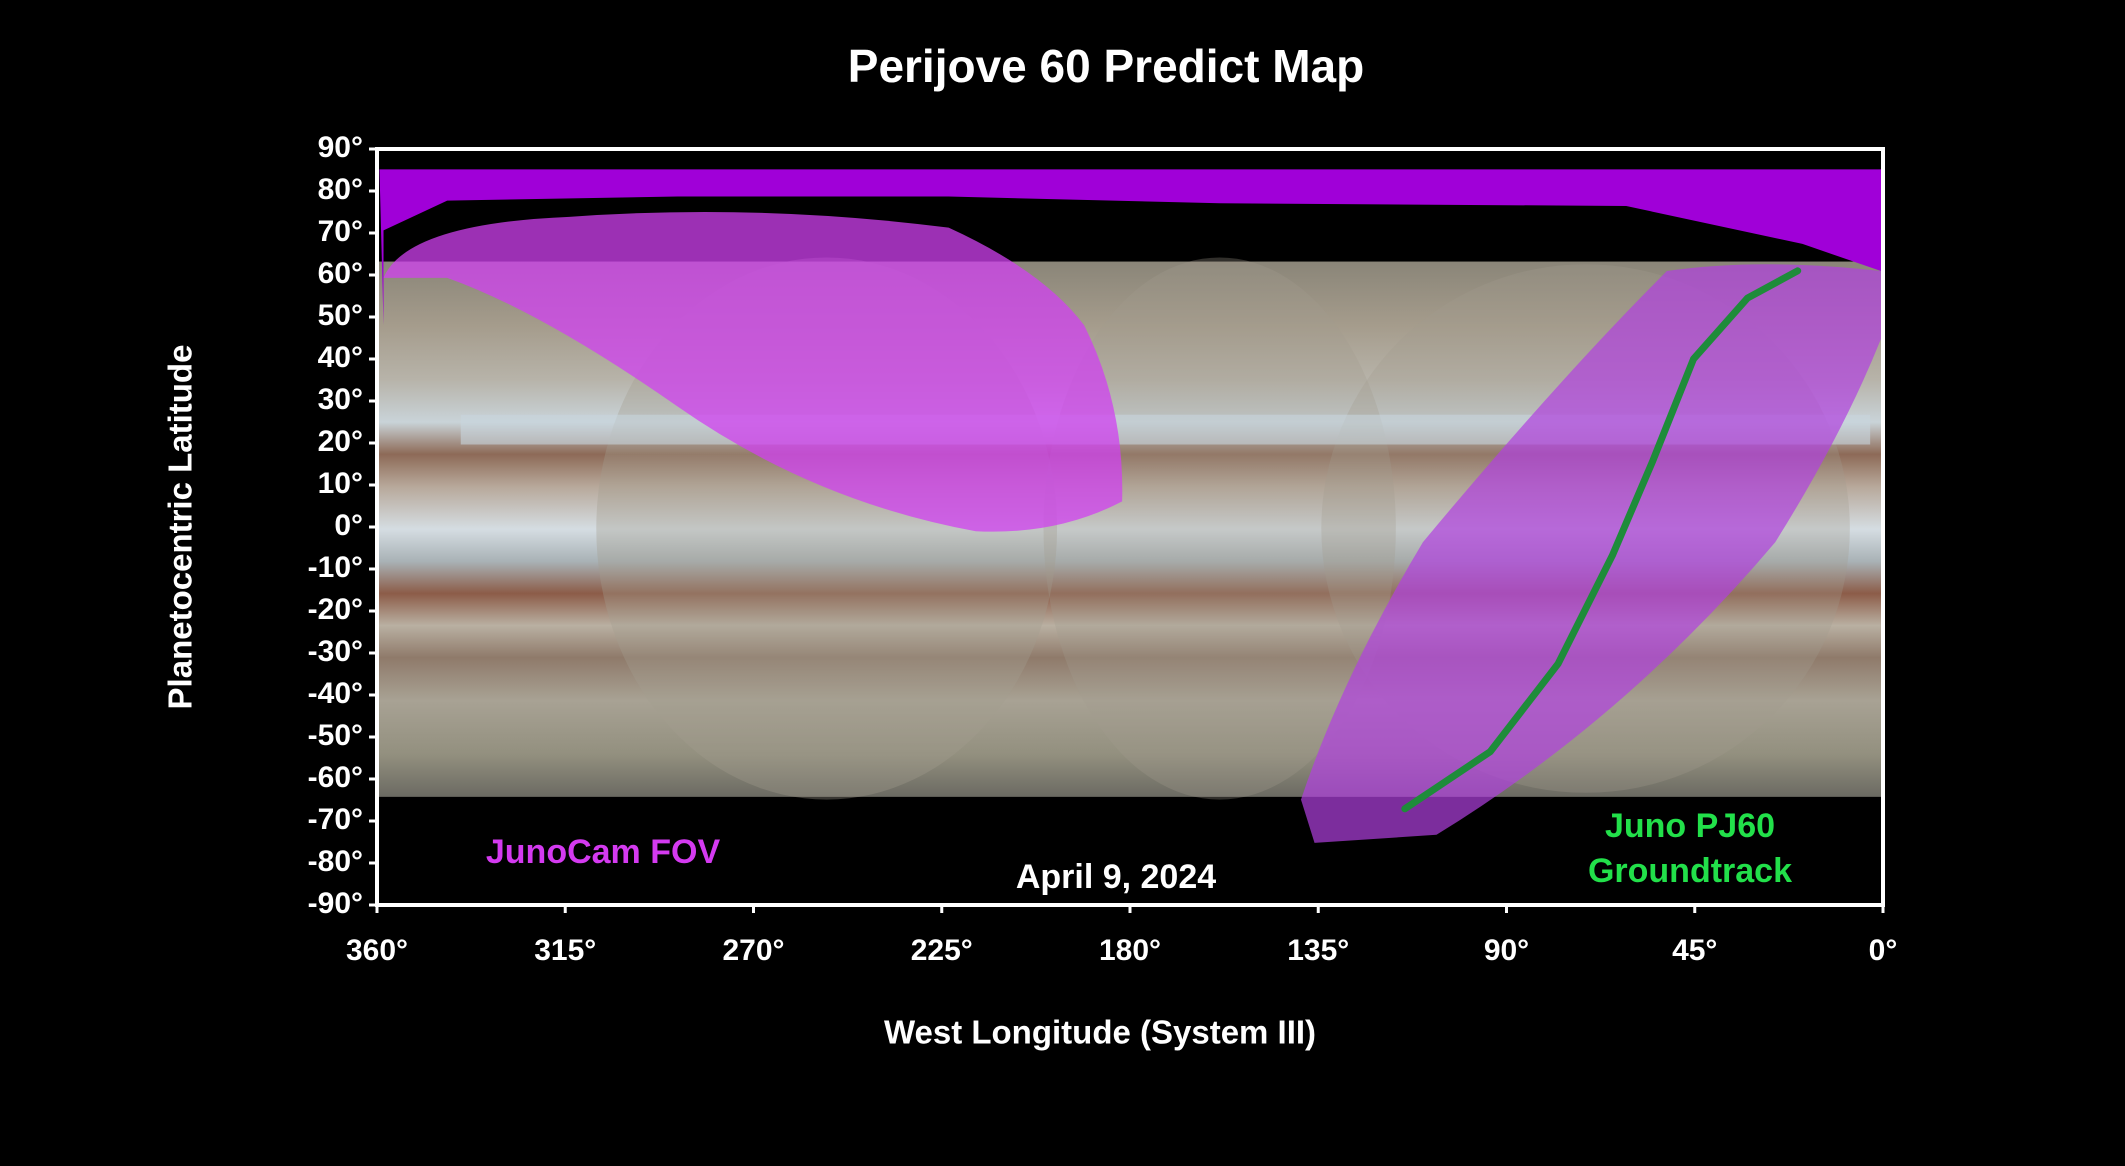 The image size is (2125, 1166). Describe the element at coordinates (180, 527) in the screenshot. I see `y-axis-label: Planetocentric Latitude` at that location.